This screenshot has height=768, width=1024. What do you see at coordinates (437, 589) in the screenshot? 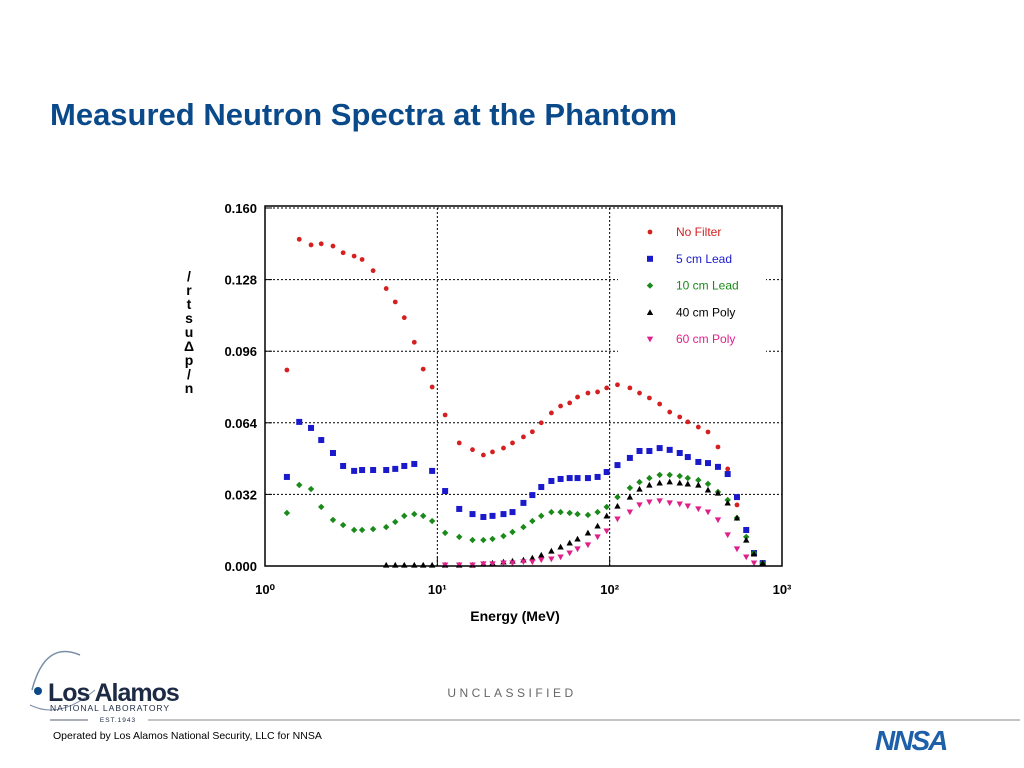
I see `x-tick-label: 10¹` at bounding box center [437, 589].